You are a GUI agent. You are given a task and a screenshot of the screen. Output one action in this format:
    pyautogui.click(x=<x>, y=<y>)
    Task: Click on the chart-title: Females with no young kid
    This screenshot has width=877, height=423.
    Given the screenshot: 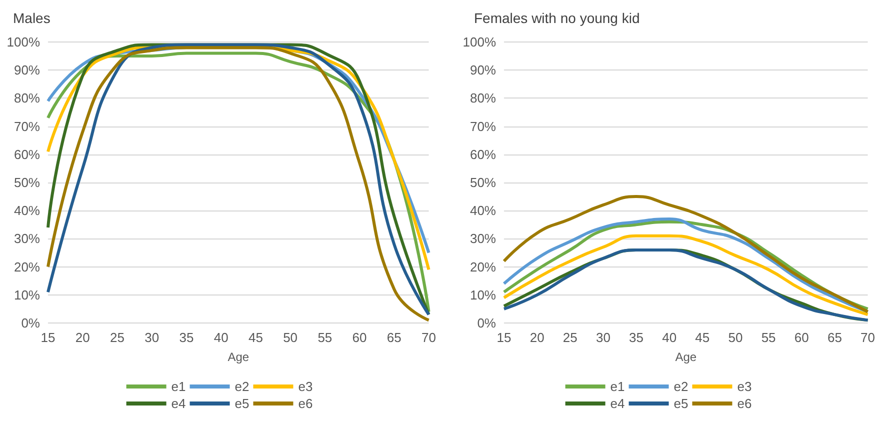 What is the action you would take?
    pyautogui.click(x=557, y=18)
    